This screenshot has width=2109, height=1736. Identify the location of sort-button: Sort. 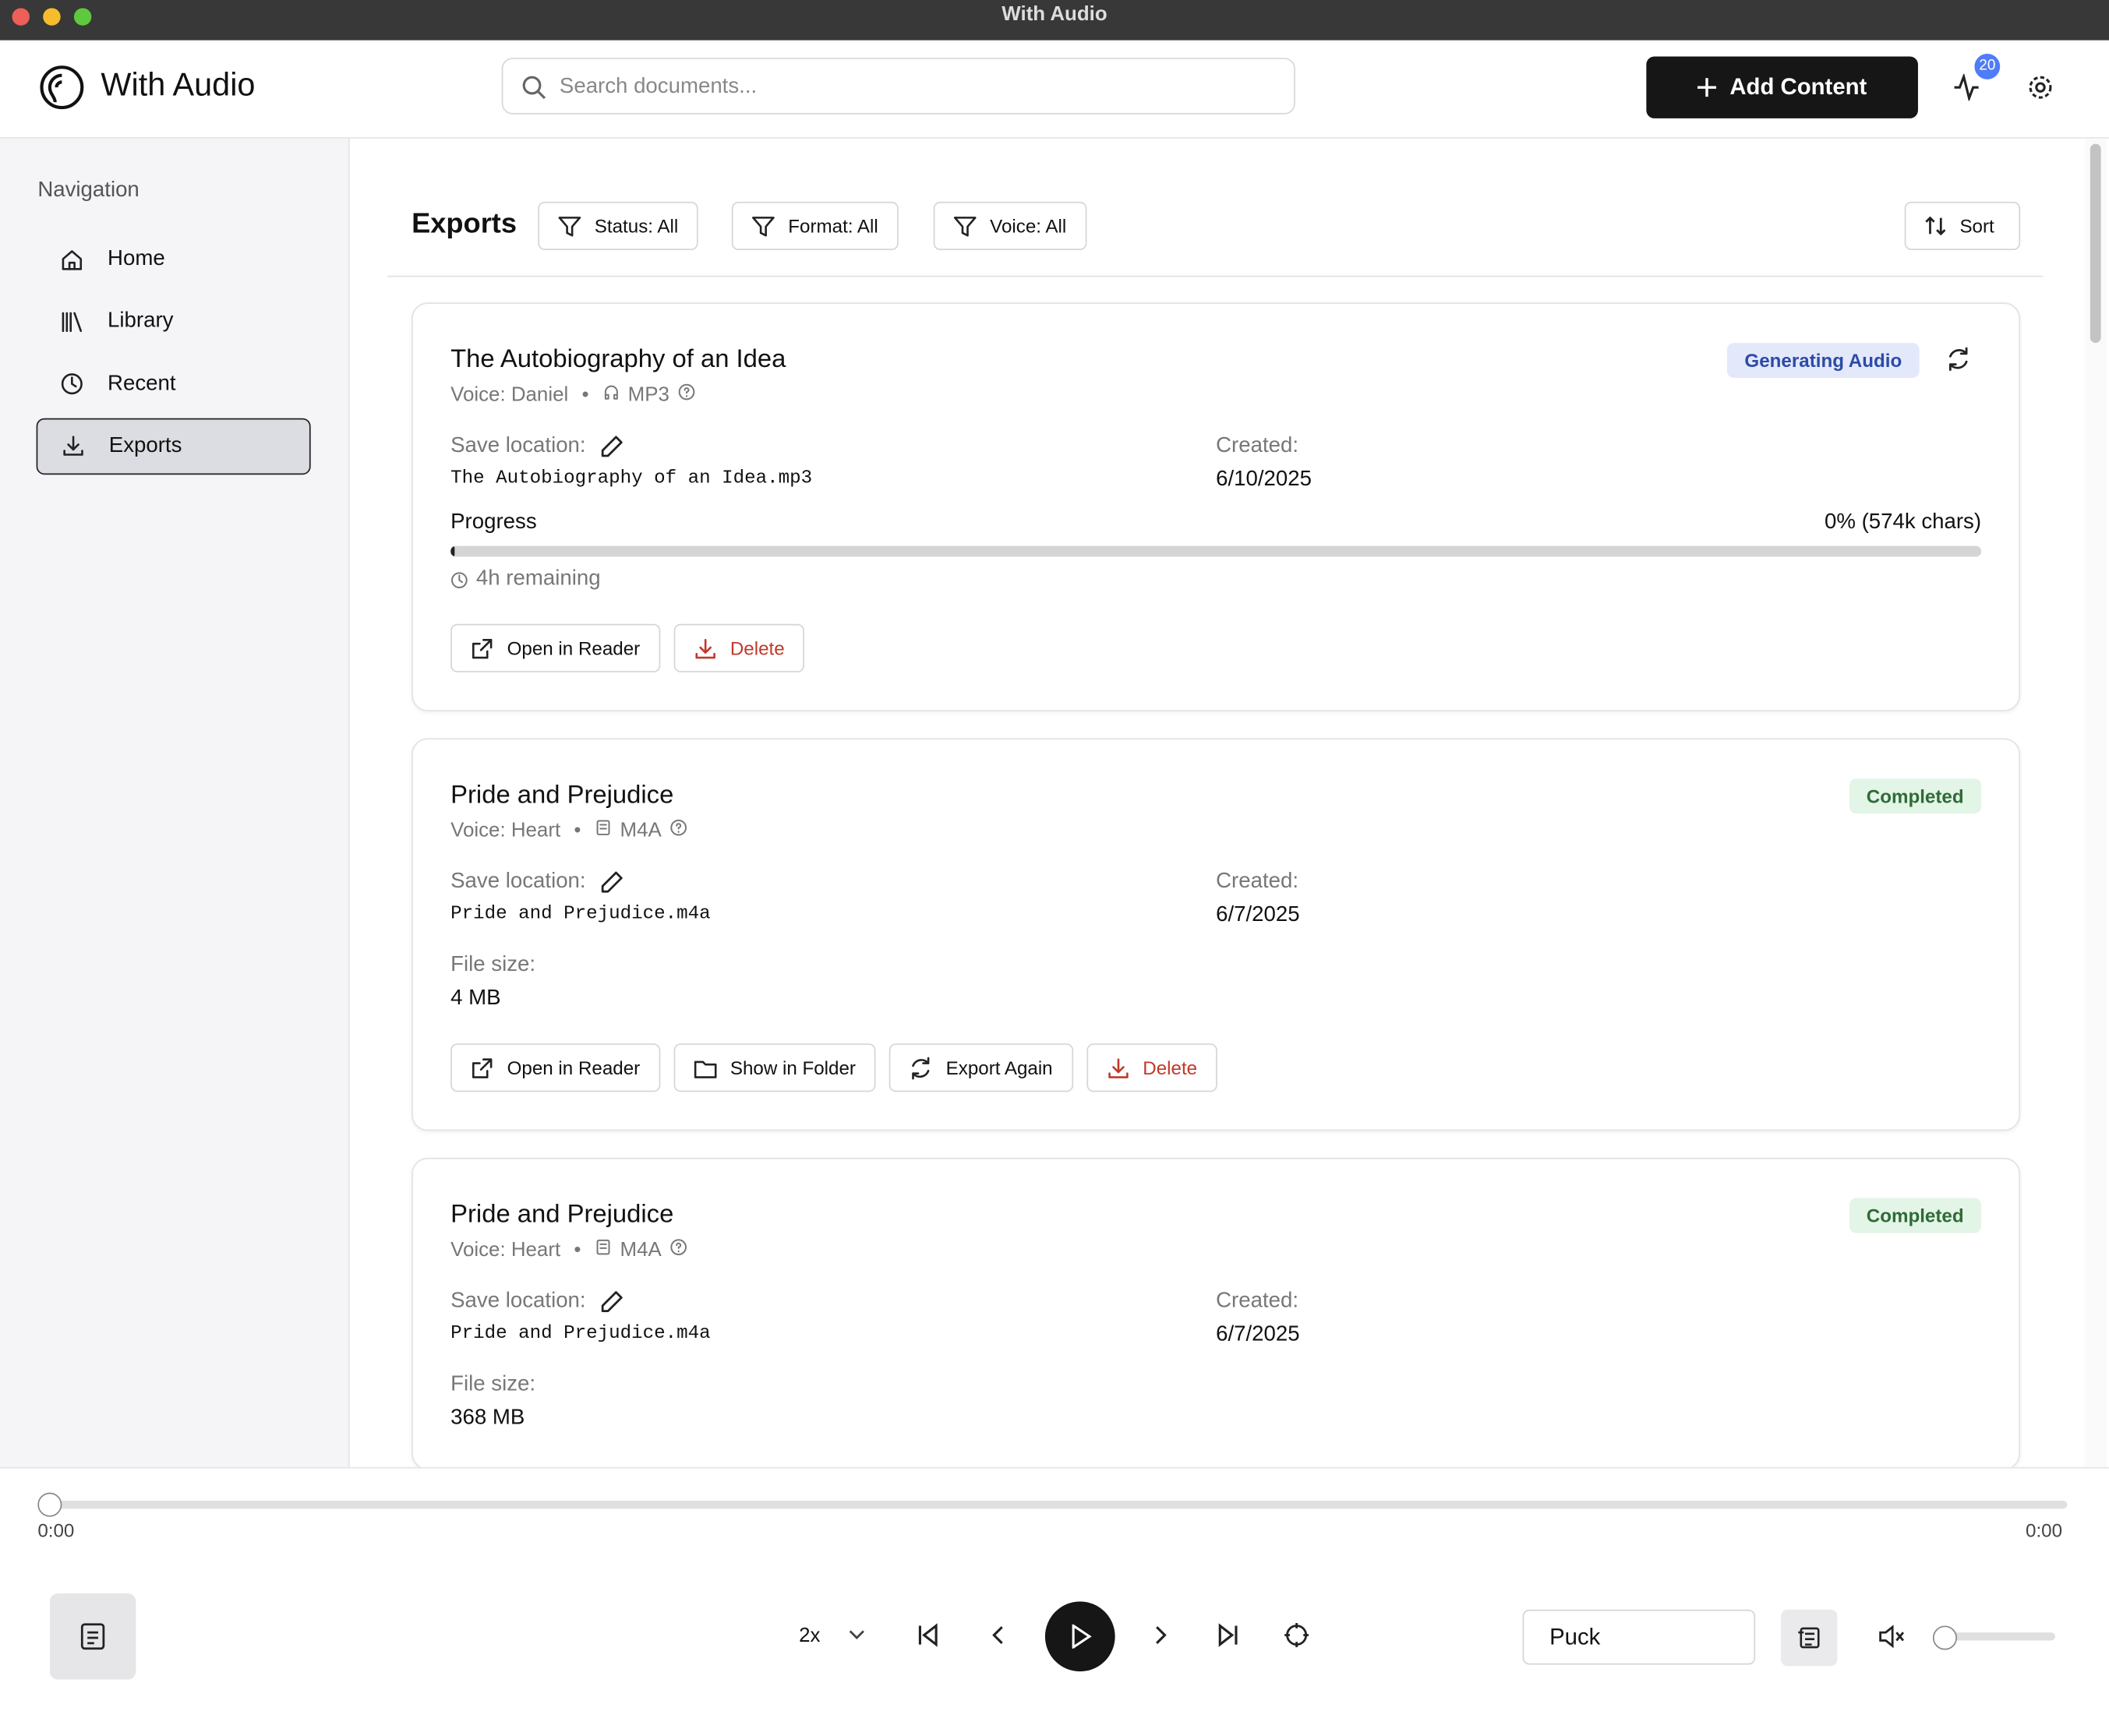
(1962, 226).